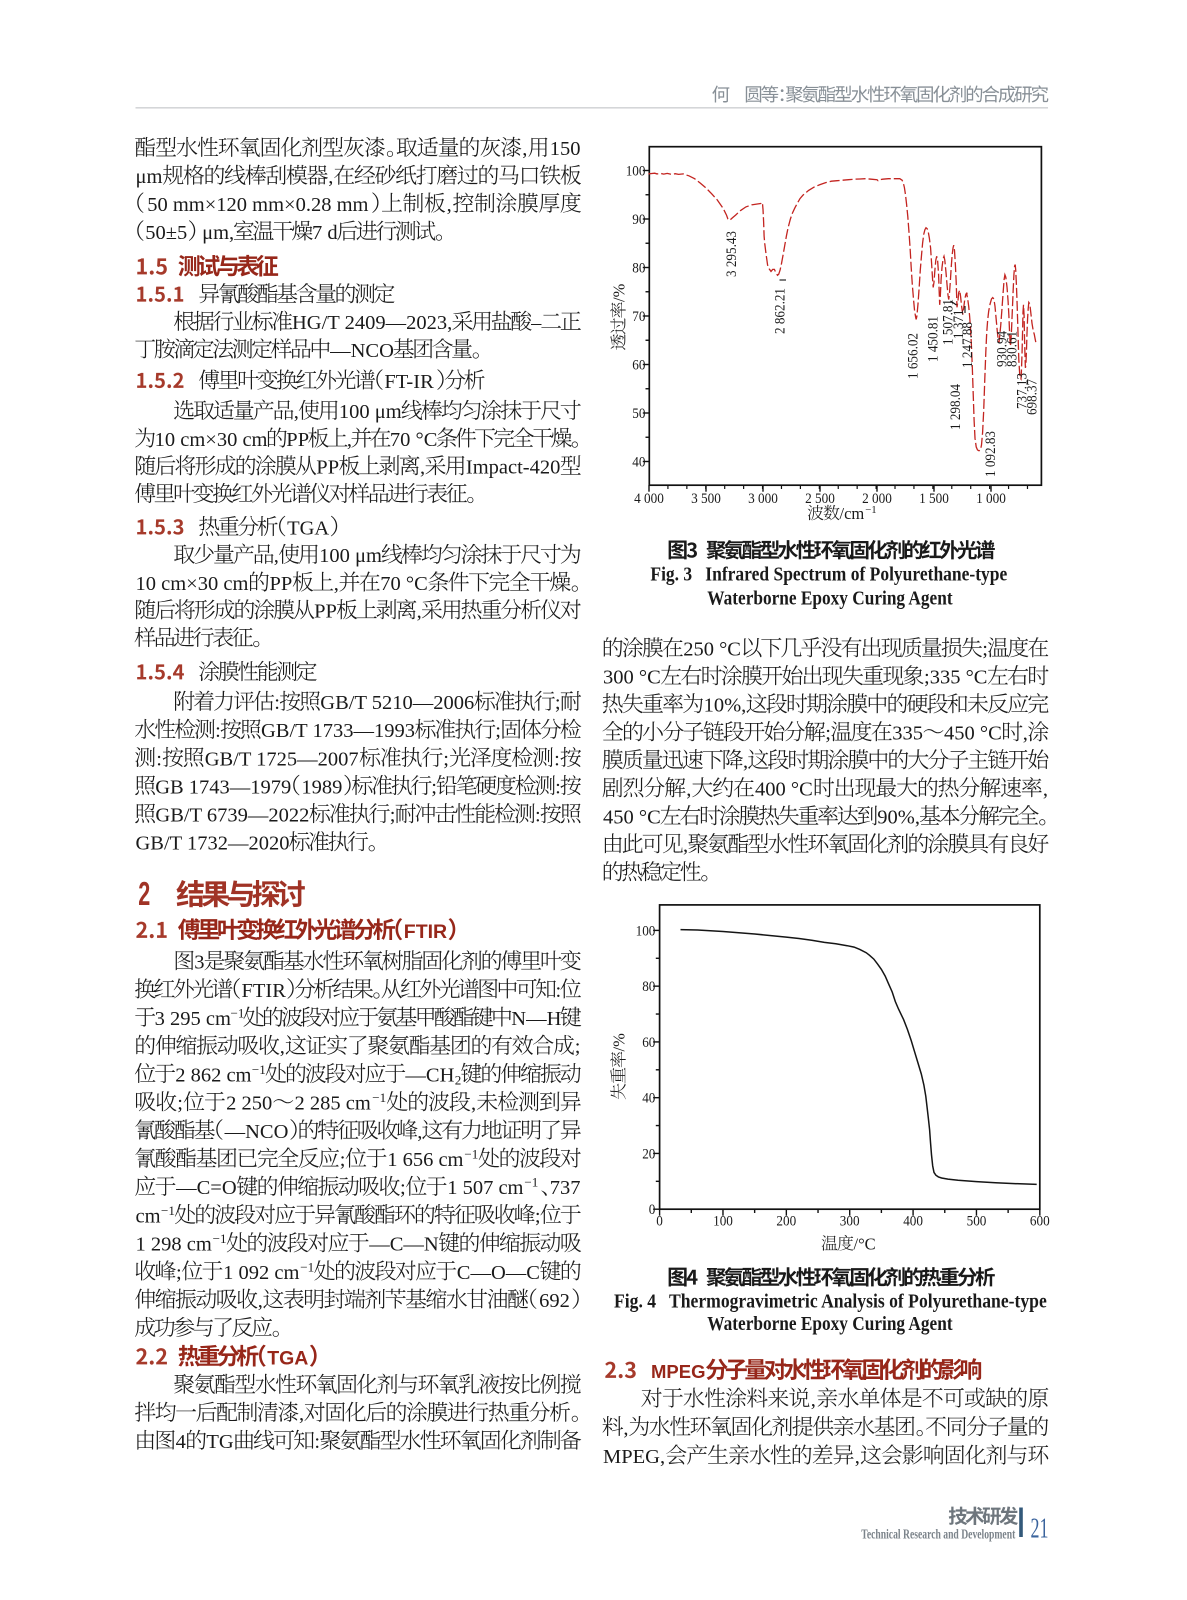  What do you see at coordinates (914, 356) in the screenshot?
I see `svg-text: 1 656.02` at bounding box center [914, 356].